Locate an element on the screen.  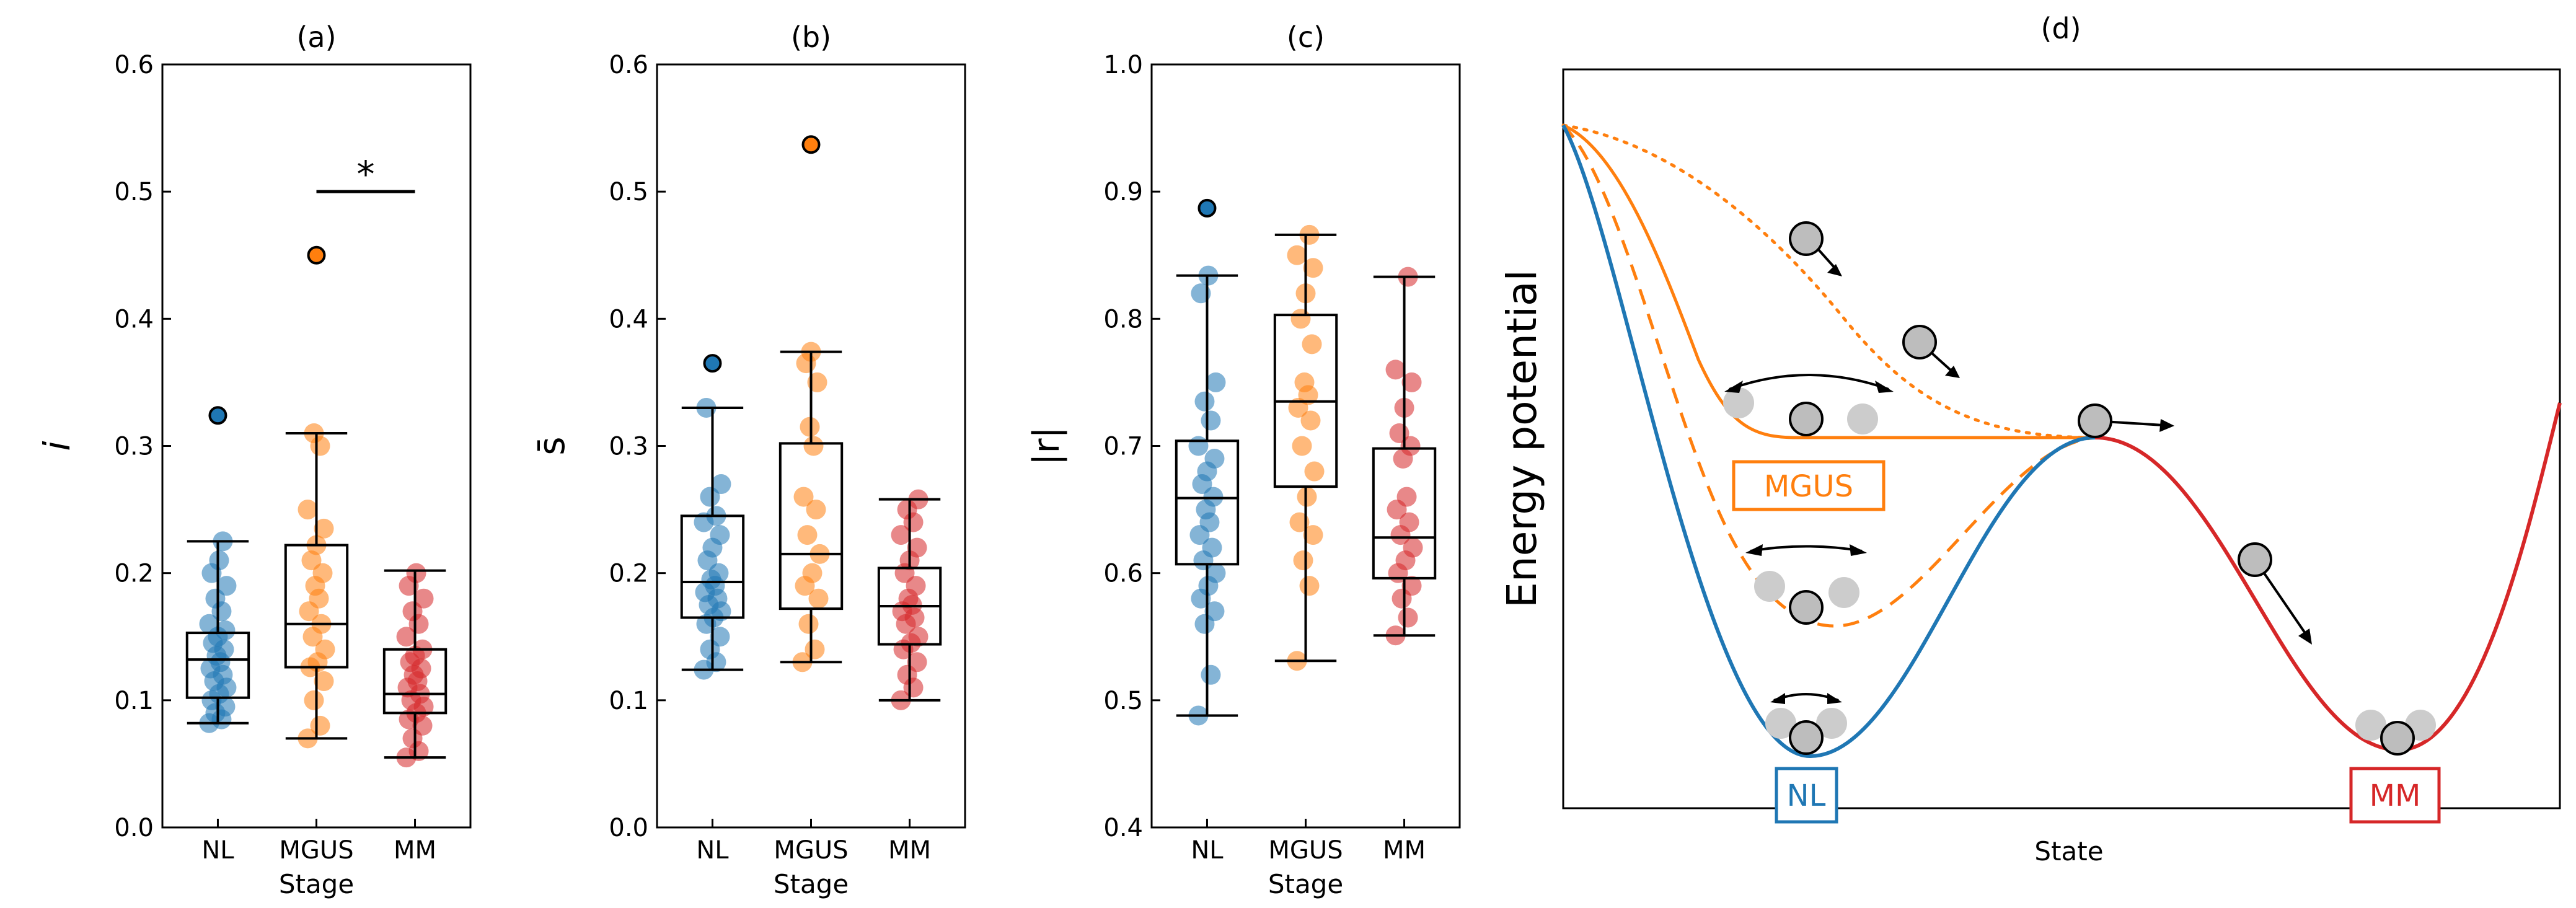
oscillation-arrowheads is located at coordinates (1809, 542).